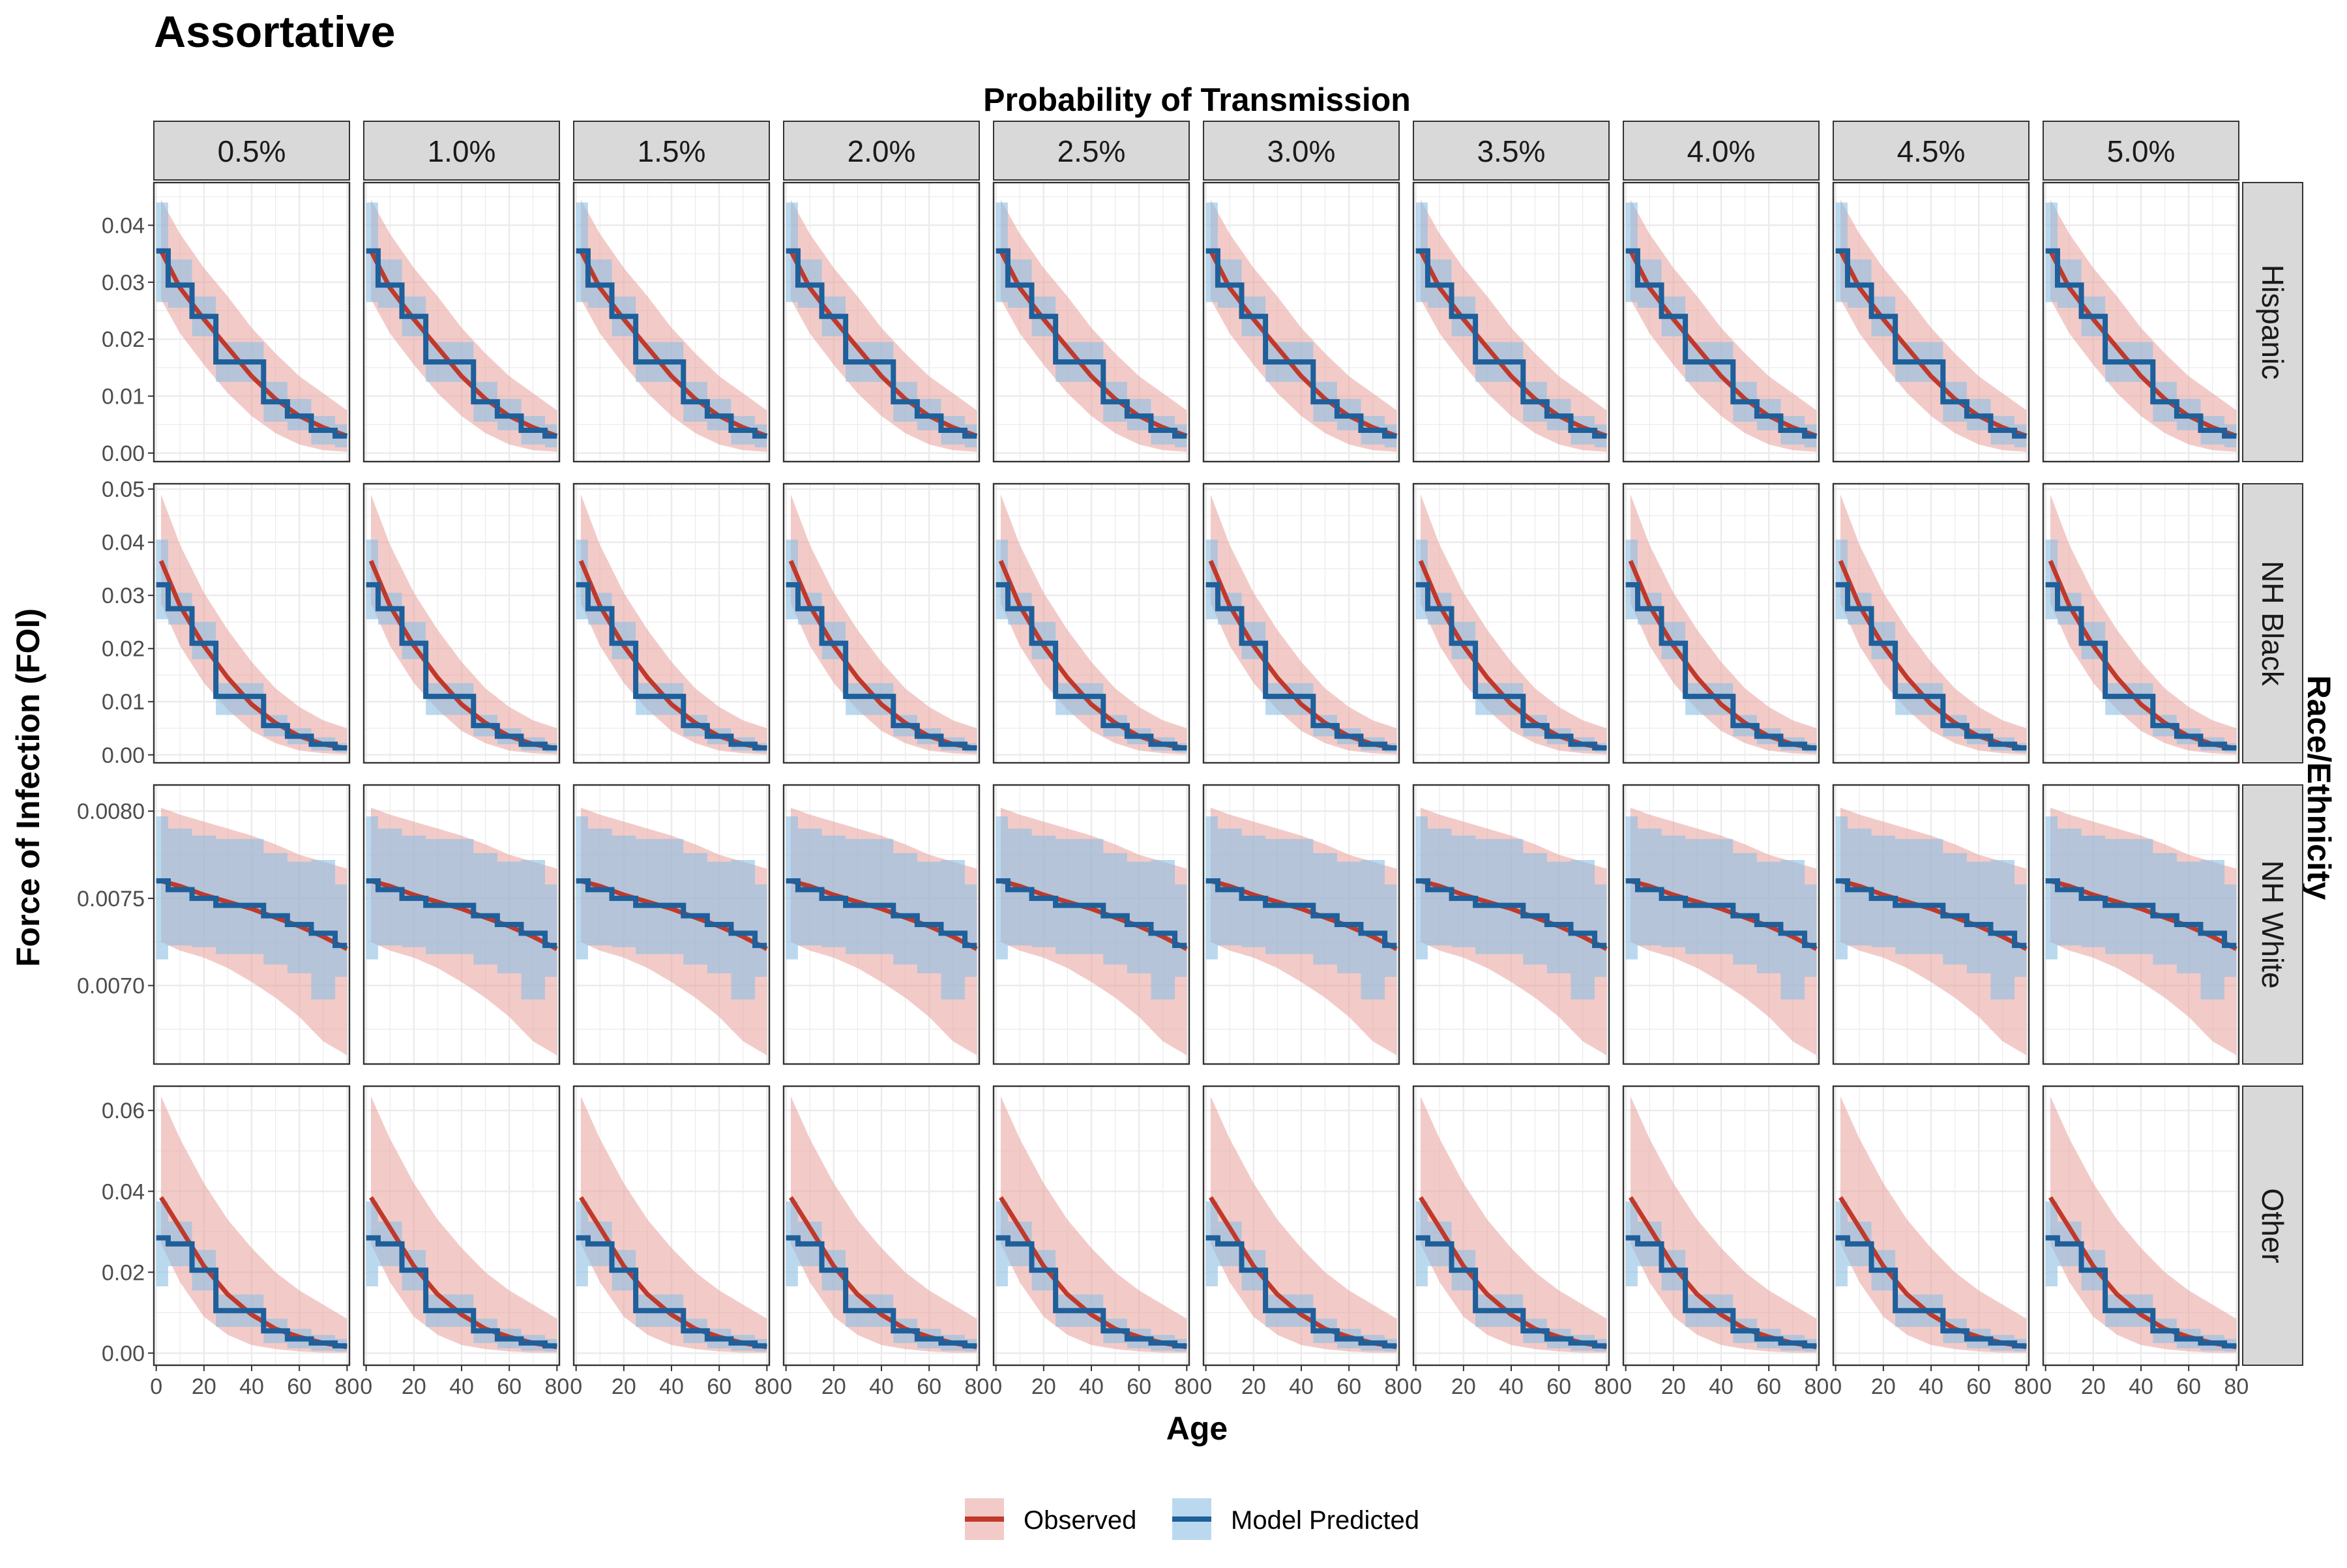  Describe the element at coordinates (1080, 1521) in the screenshot. I see `legend-label-observed: Observed` at that location.